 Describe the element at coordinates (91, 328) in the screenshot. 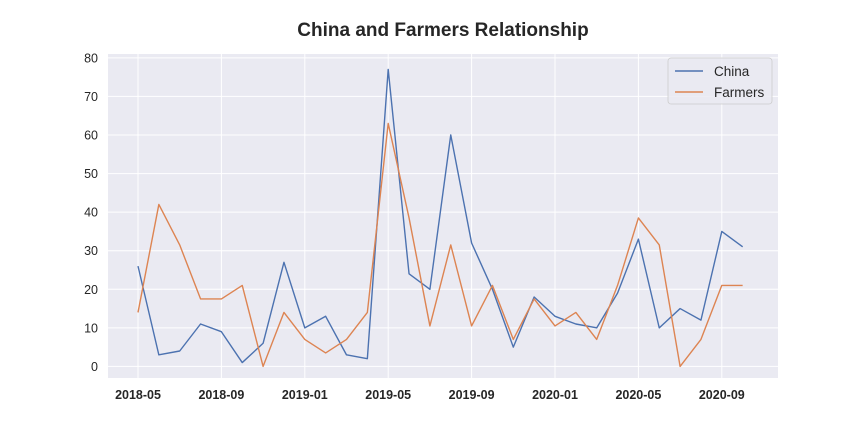

I see `y-tick-label: 10` at that location.